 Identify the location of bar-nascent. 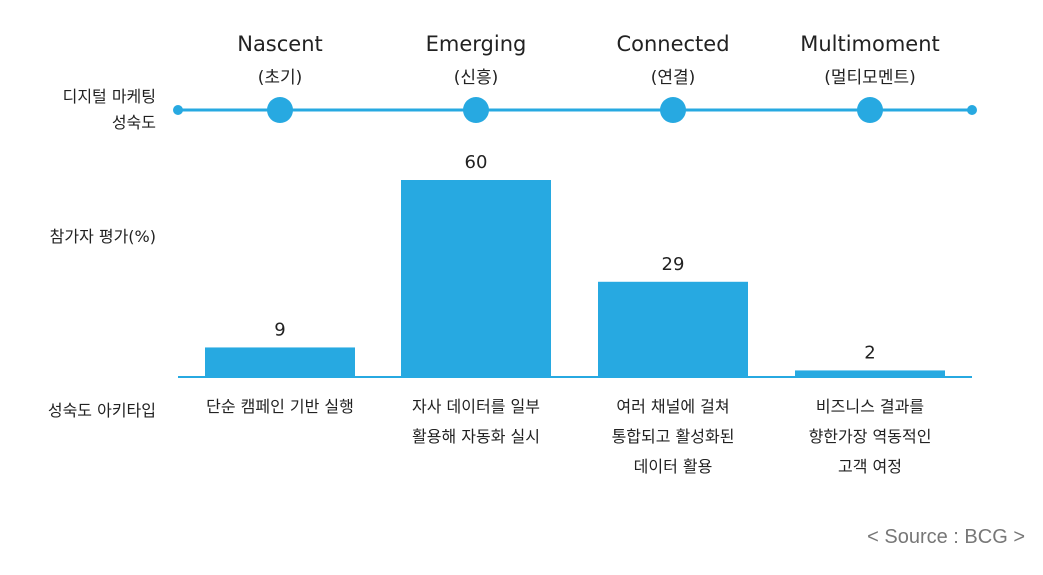
(280, 362).